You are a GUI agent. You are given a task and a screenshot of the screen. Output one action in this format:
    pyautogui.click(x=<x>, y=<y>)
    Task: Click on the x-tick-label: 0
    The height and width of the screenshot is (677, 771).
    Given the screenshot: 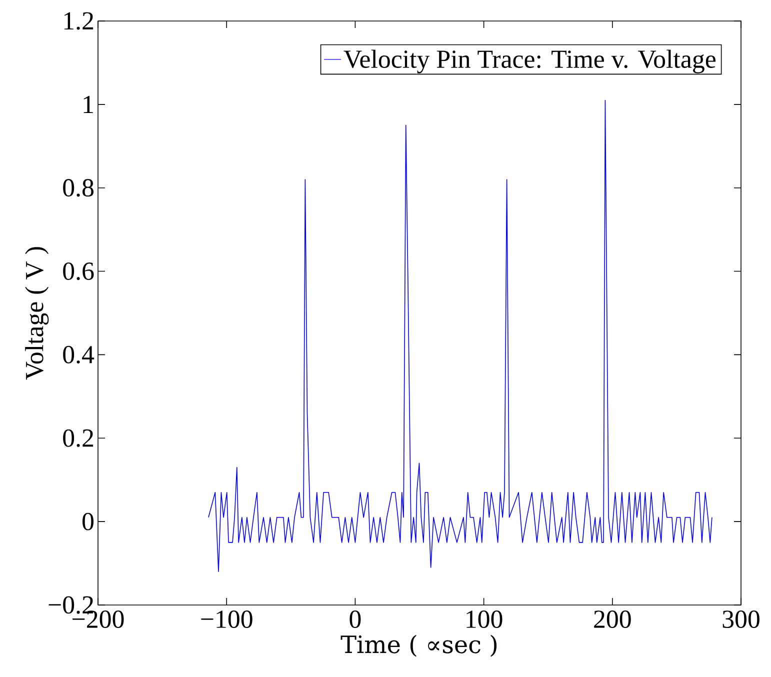 What is the action you would take?
    pyautogui.click(x=355, y=619)
    